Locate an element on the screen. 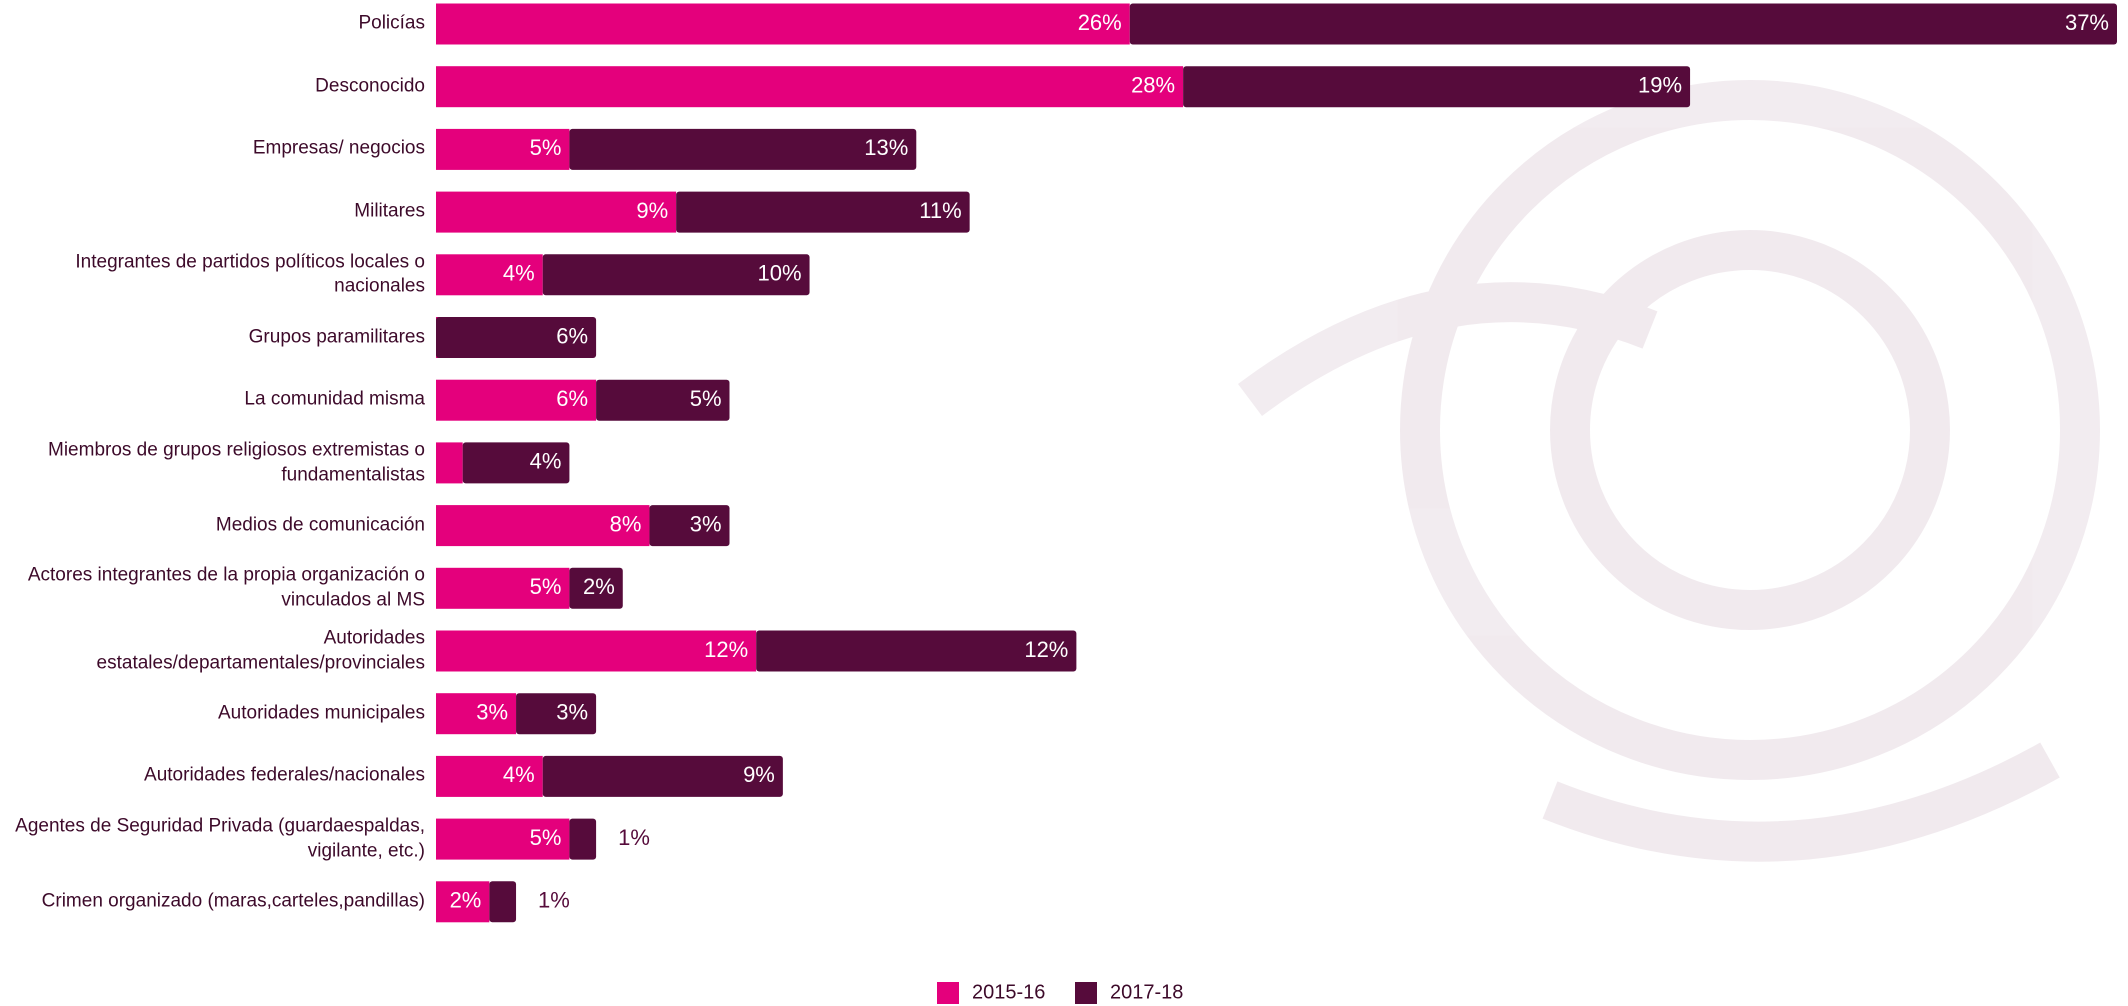  category-label: Autoridades municipales is located at coordinates (321, 713).